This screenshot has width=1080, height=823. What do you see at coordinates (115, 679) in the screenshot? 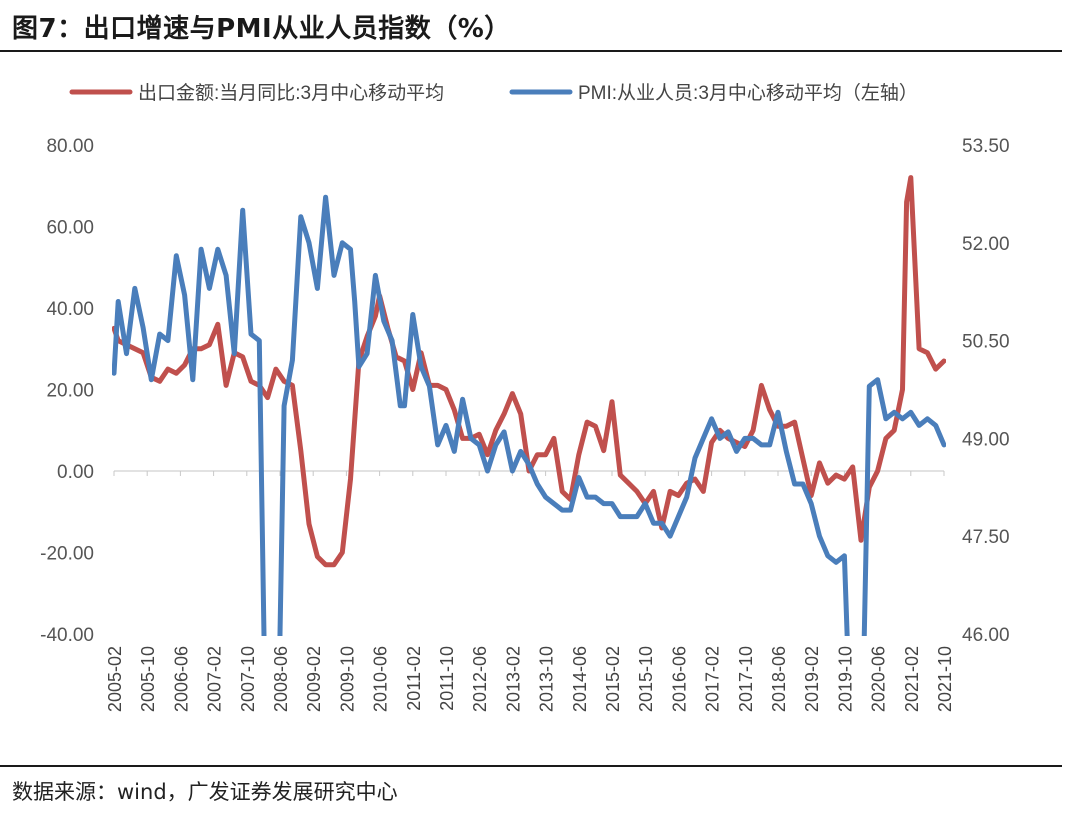
I see `x-axis-tick-label: 2005-02` at bounding box center [115, 679].